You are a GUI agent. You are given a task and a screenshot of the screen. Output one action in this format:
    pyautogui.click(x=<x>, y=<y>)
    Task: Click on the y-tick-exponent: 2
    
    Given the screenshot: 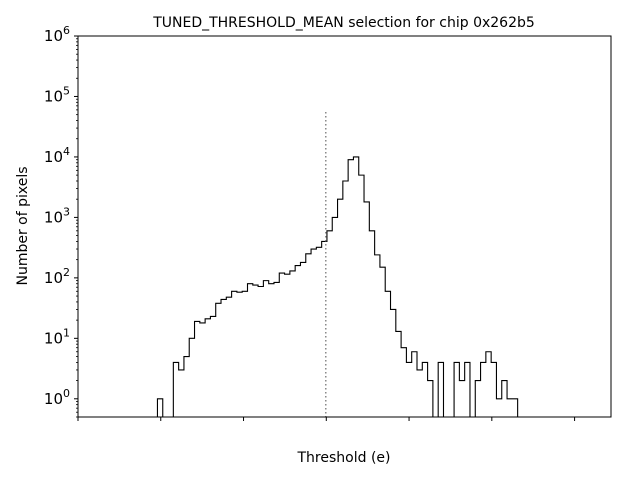 What is the action you would take?
    pyautogui.click(x=66, y=272)
    